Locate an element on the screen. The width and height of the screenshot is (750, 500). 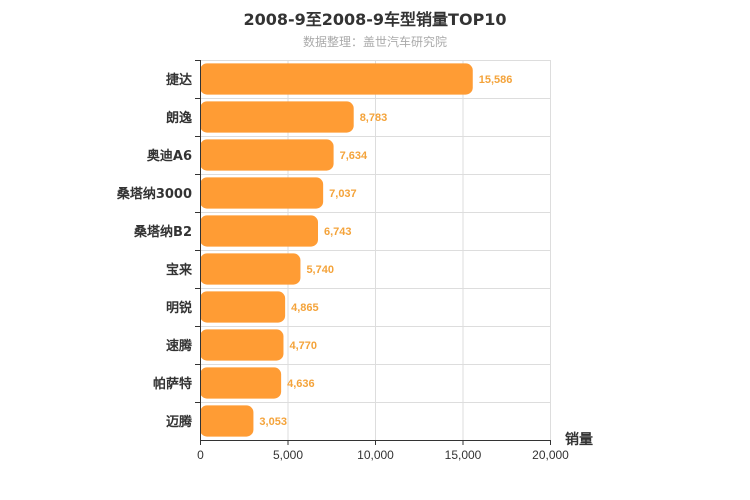
category-label-9: 迈腾 is located at coordinates (179, 422).